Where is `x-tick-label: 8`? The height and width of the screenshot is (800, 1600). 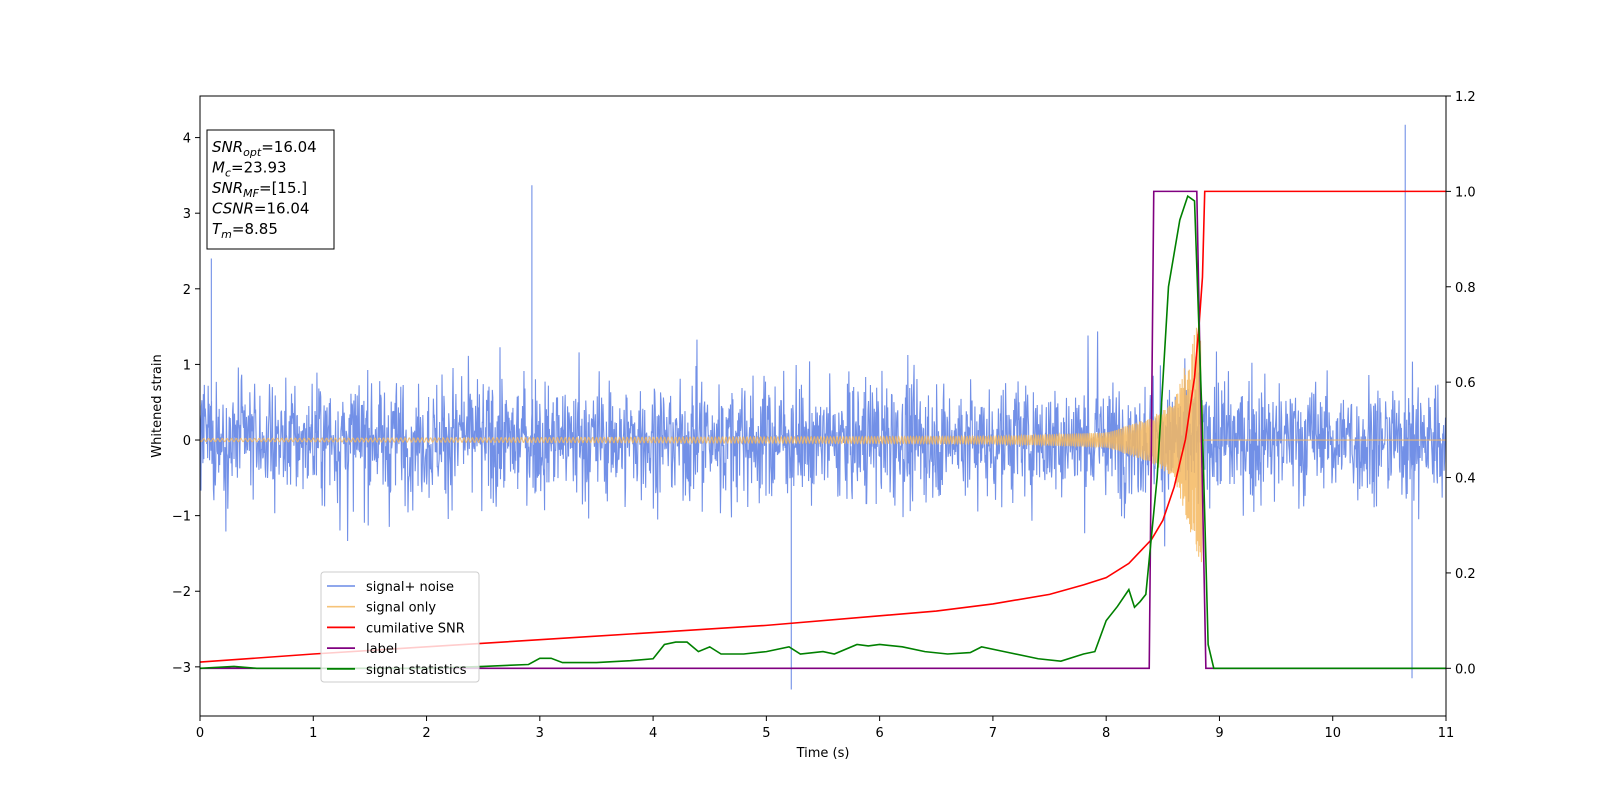 x-tick-label: 8 is located at coordinates (1106, 733).